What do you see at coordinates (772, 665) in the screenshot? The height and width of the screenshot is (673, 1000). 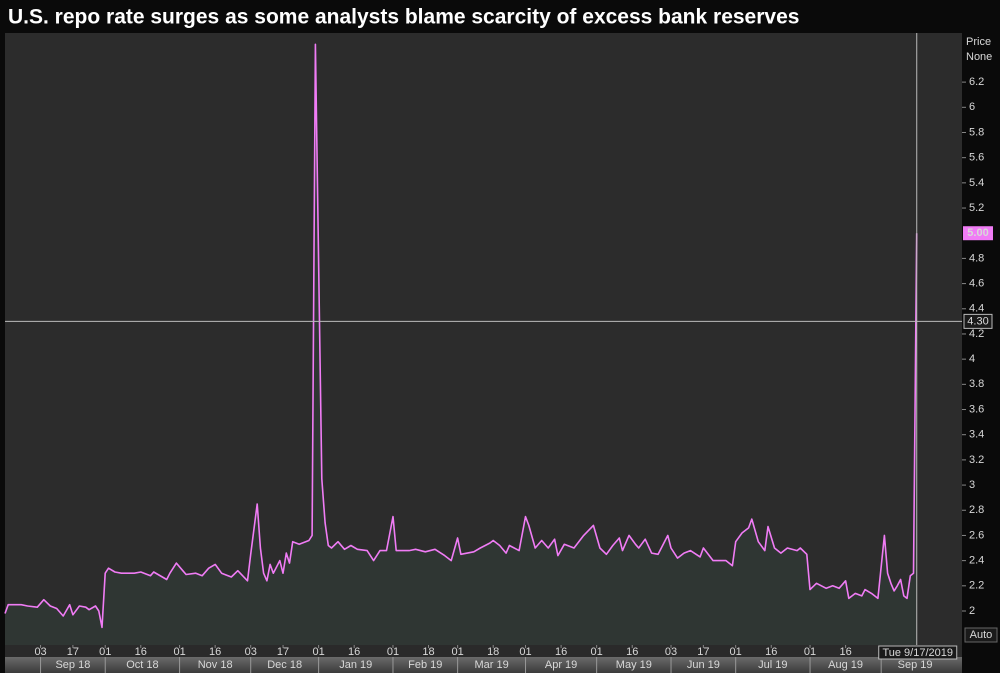 I see `month-label: Jul 19` at bounding box center [772, 665].